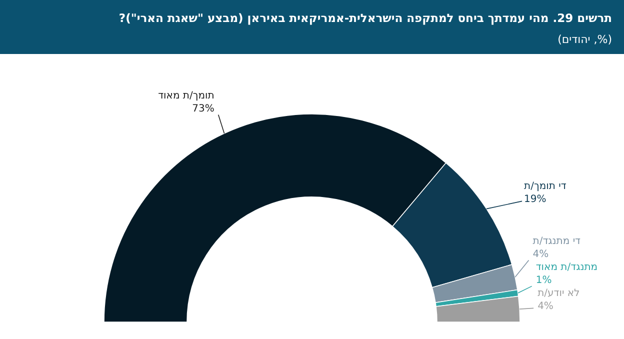 The width and height of the screenshot is (624, 339). I want to click on slice-label: לא יודע/ת, so click(559, 294).